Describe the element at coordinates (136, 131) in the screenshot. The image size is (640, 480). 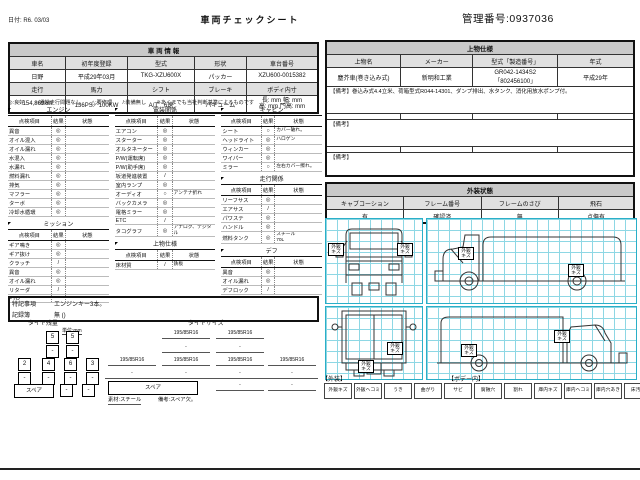
I see `check-item: エアコン` at that location.